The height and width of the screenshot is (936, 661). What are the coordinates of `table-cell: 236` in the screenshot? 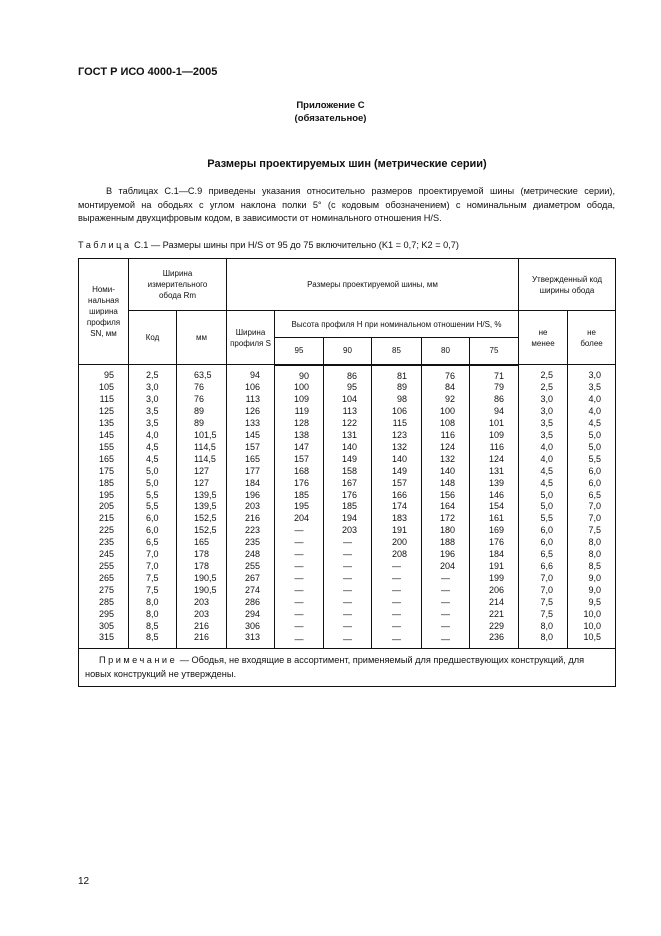 It's located at (494, 641).